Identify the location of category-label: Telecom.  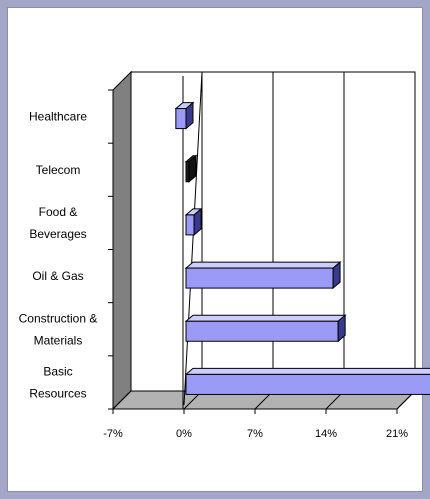
(58, 170).